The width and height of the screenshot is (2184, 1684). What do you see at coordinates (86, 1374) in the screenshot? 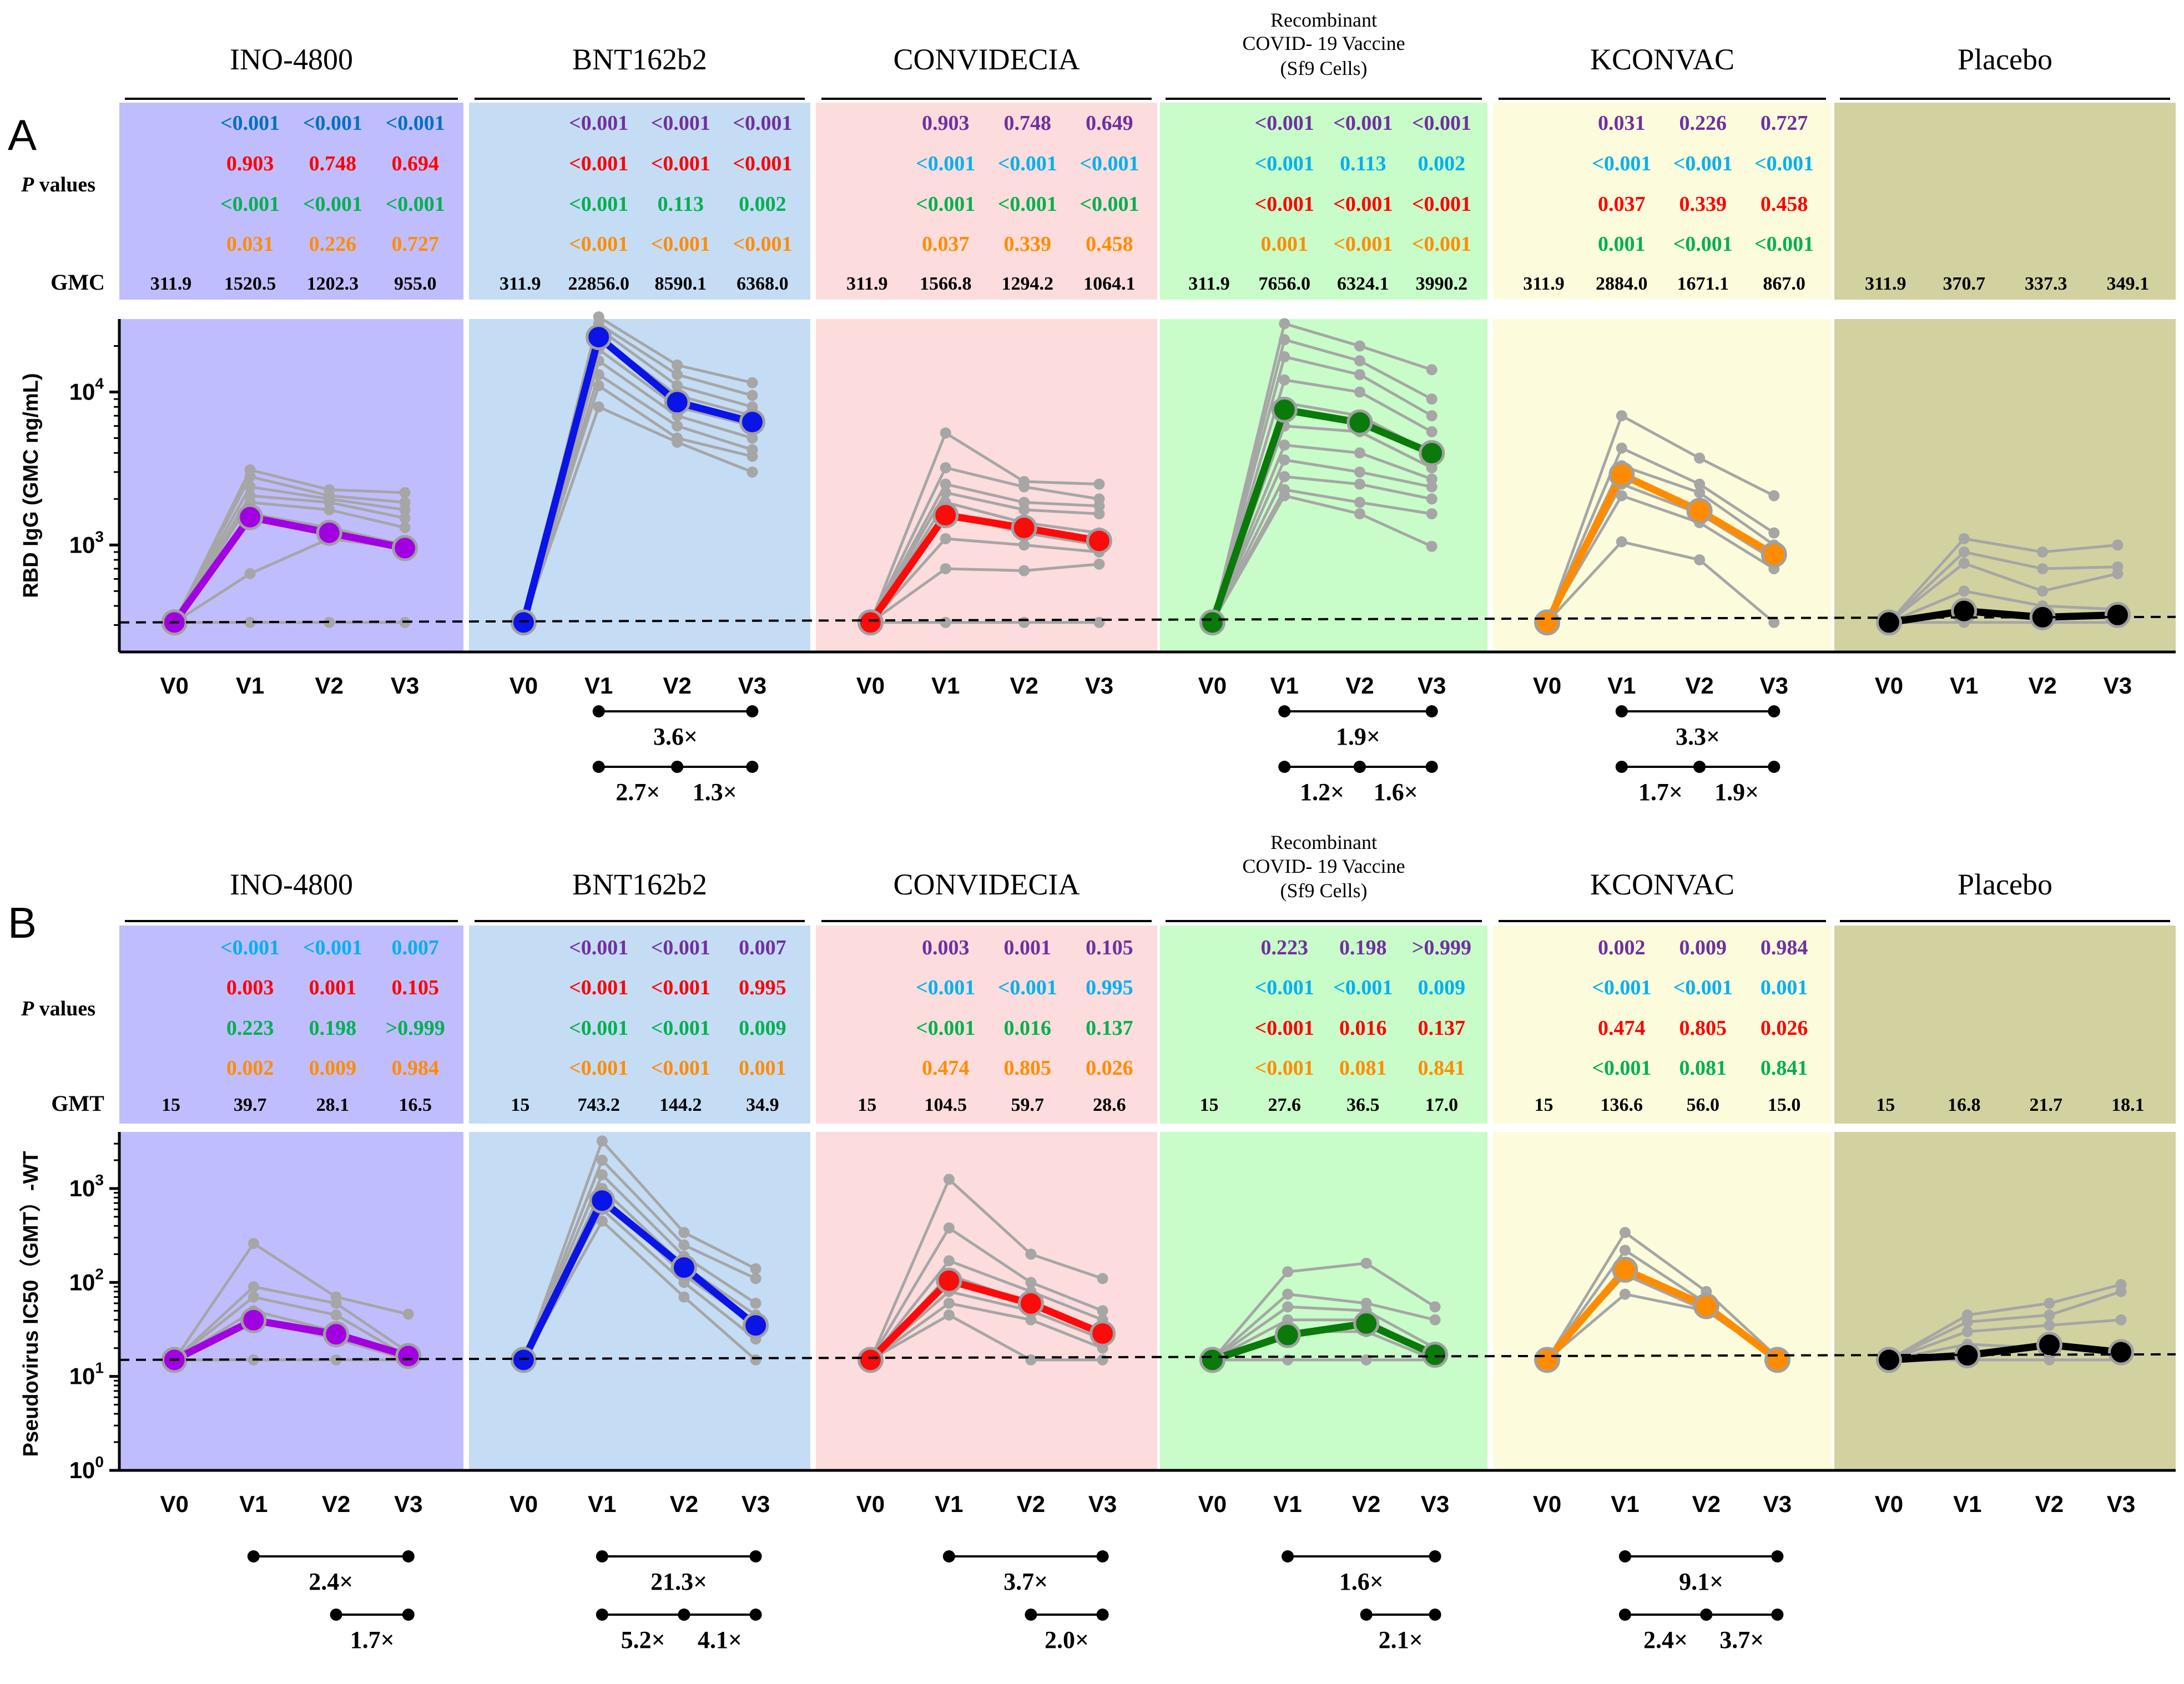
I see `y-tick-label: 101` at bounding box center [86, 1374].